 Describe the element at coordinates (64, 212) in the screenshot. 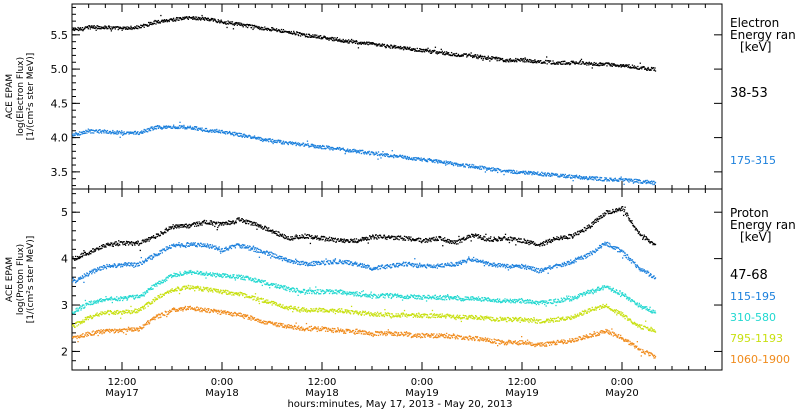

I see `y-tick-label: 5` at that location.